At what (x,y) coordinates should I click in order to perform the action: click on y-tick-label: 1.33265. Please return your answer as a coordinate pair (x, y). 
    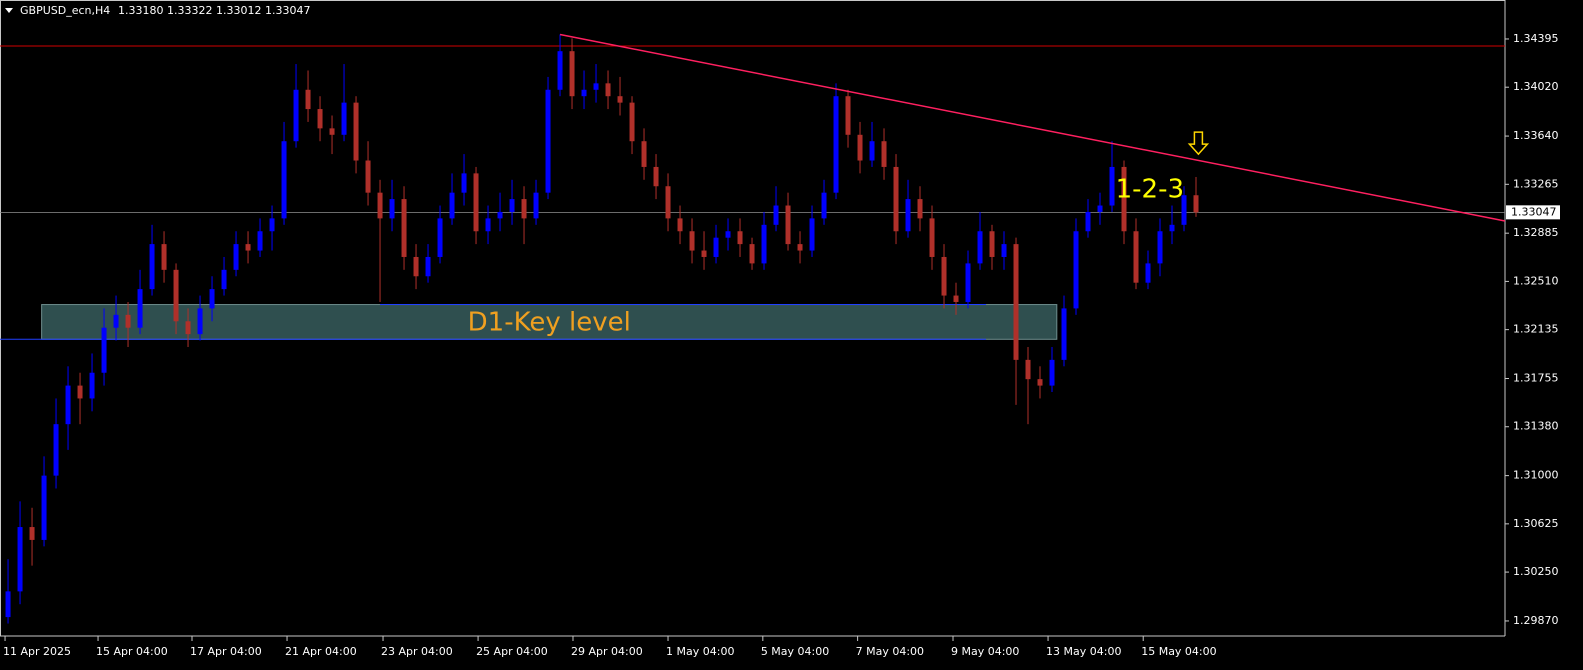
    Looking at the image, I should click on (1536, 183).